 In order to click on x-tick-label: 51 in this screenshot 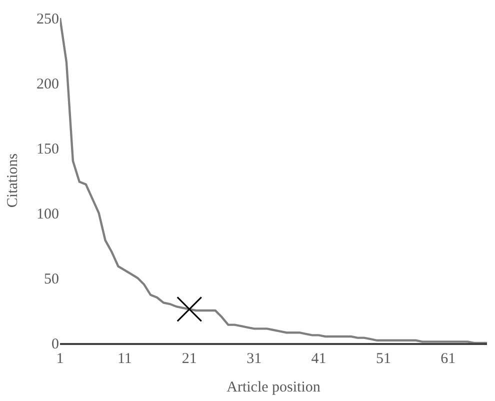, I will do `click(383, 359)`.